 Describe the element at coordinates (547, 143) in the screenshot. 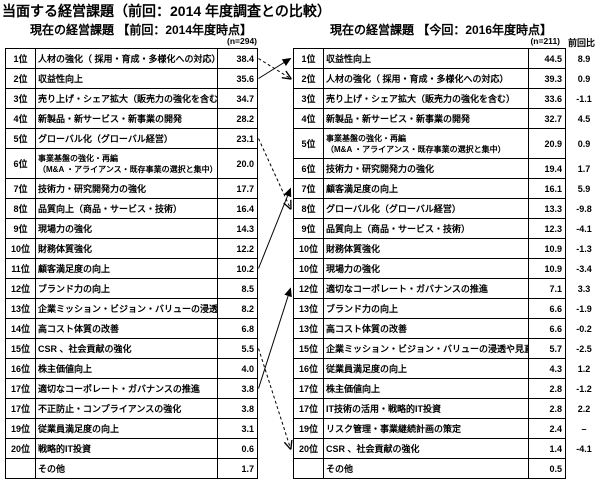

I see `percentage-cell: 20.9` at that location.